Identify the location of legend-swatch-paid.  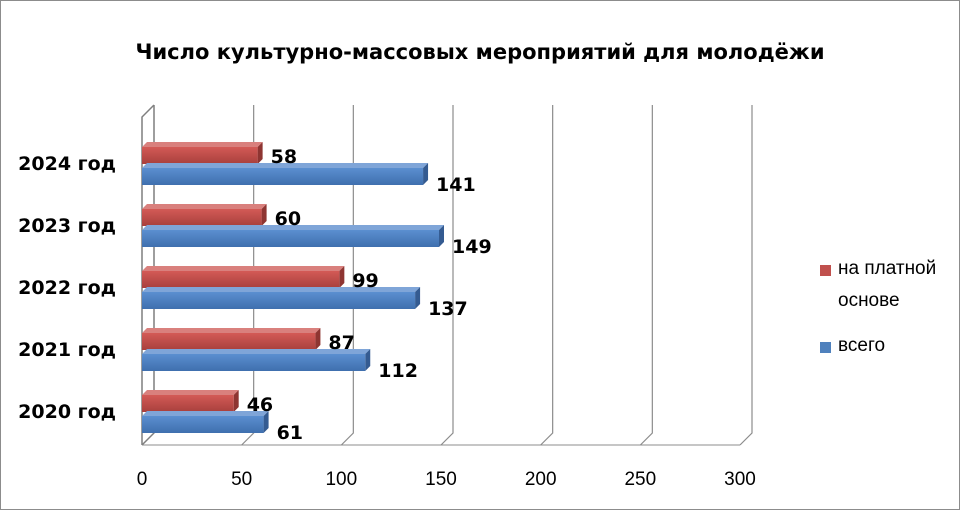
(825, 270).